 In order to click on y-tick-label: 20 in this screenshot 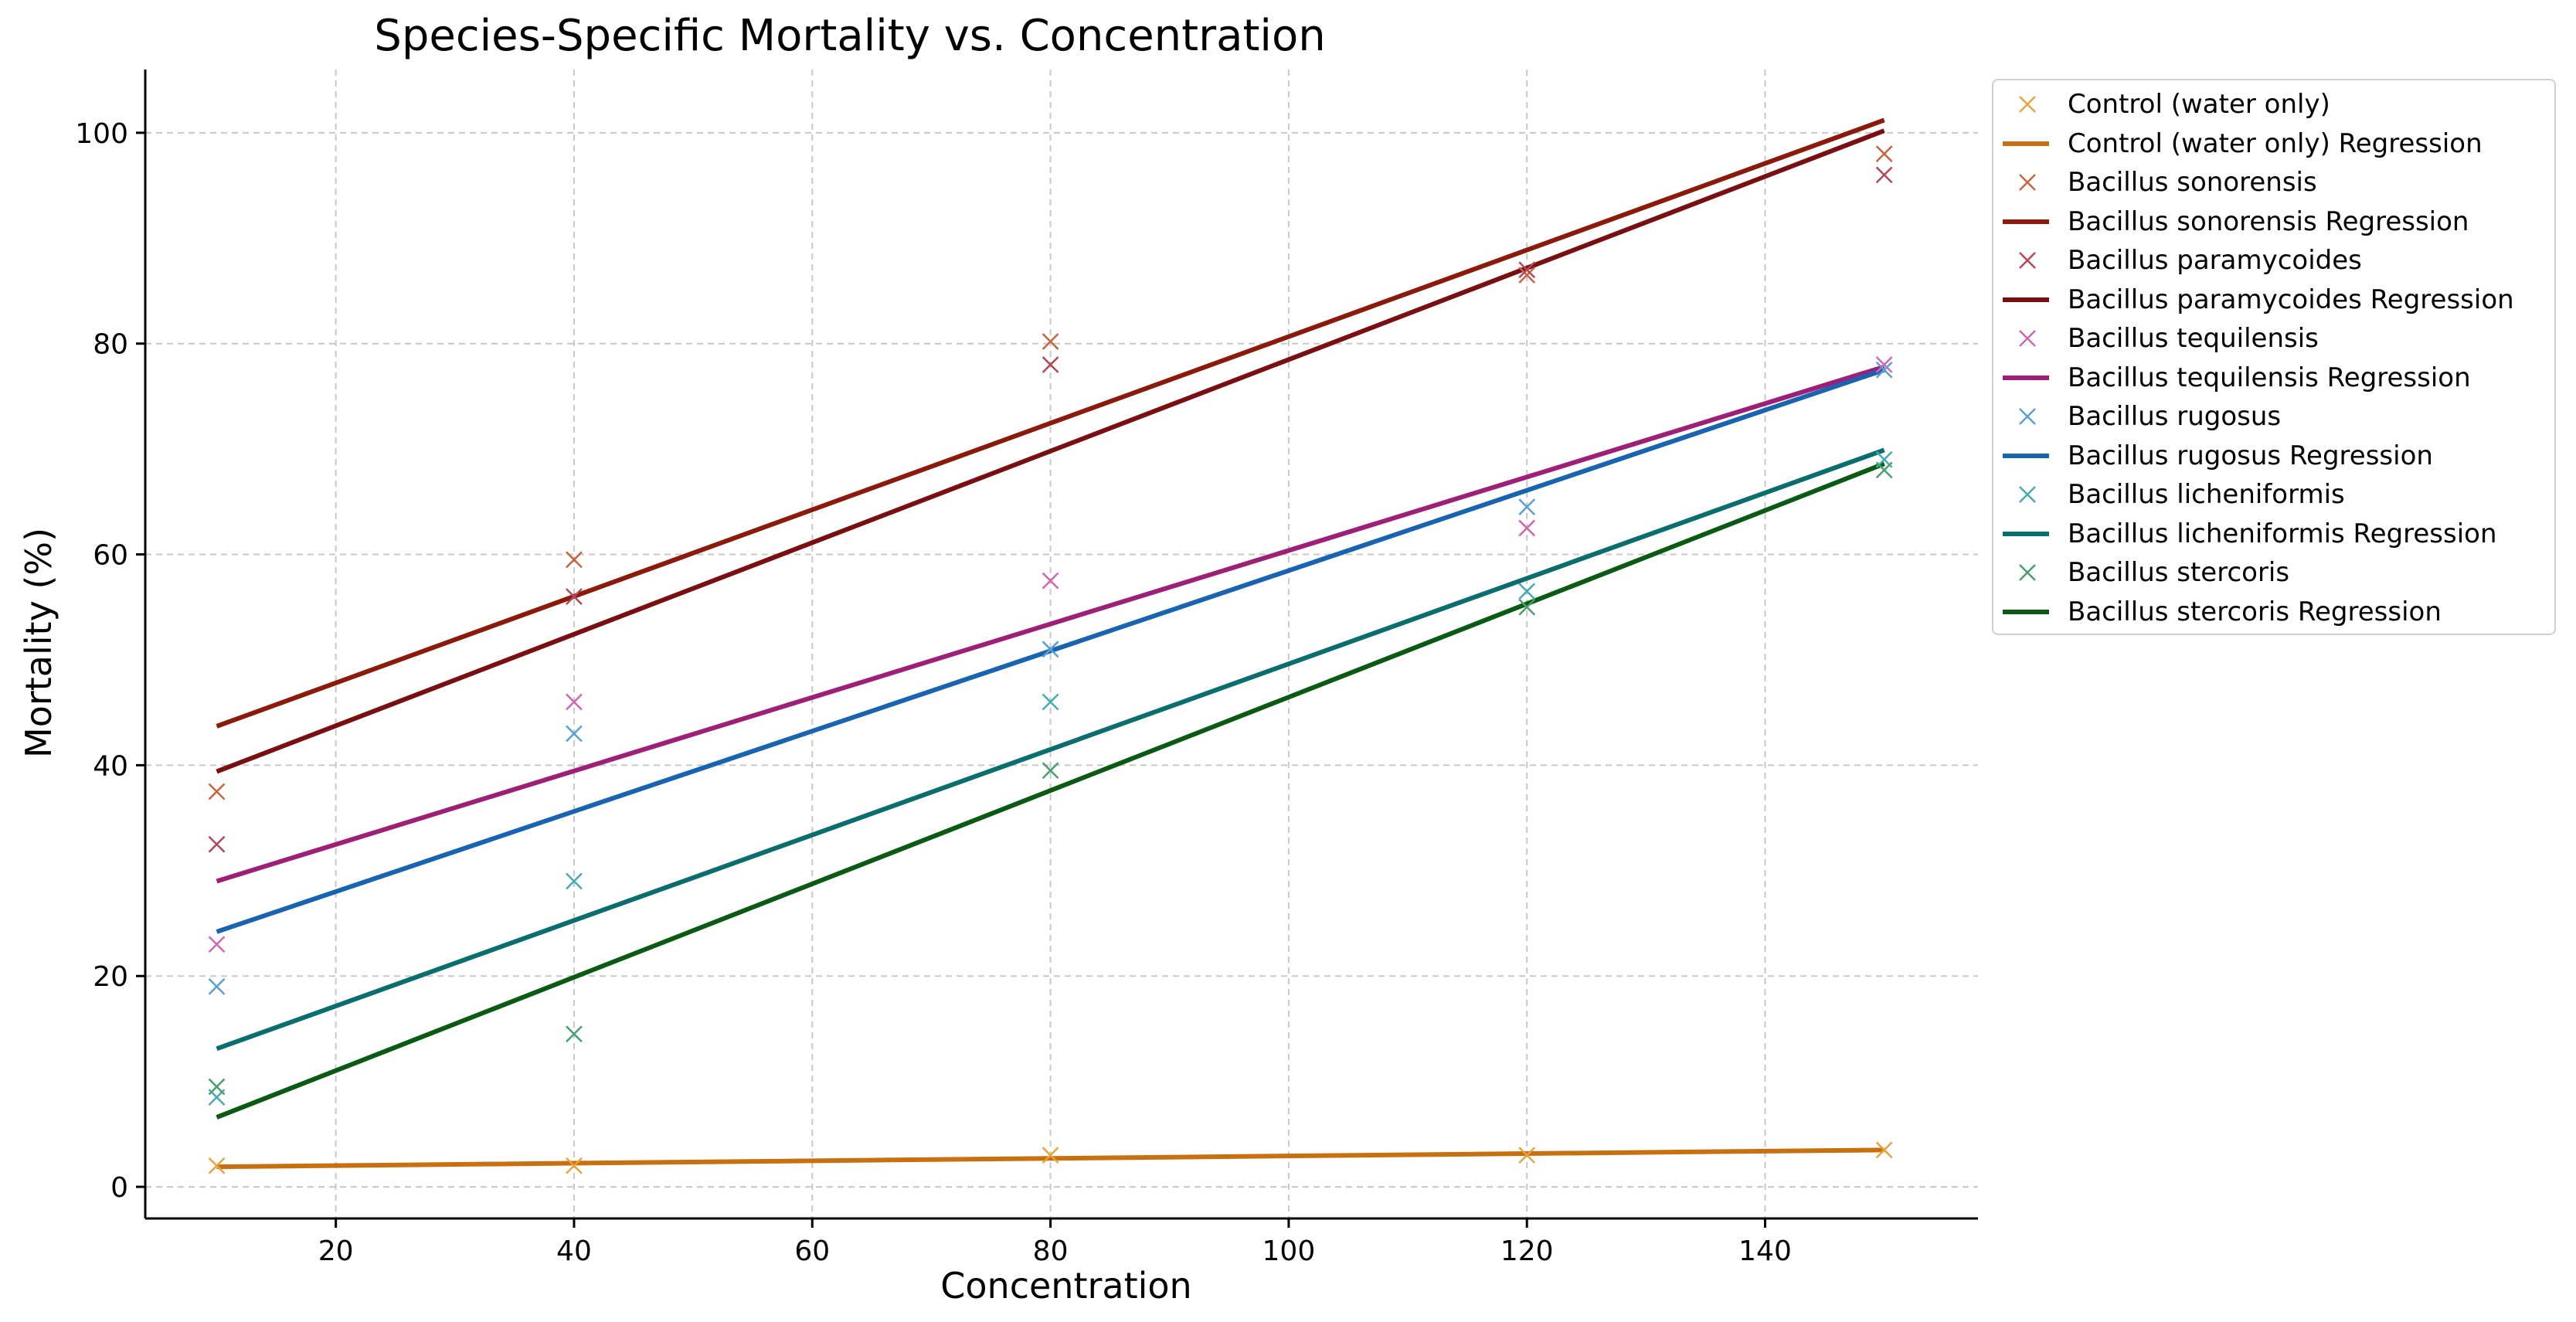, I will do `click(110, 977)`.